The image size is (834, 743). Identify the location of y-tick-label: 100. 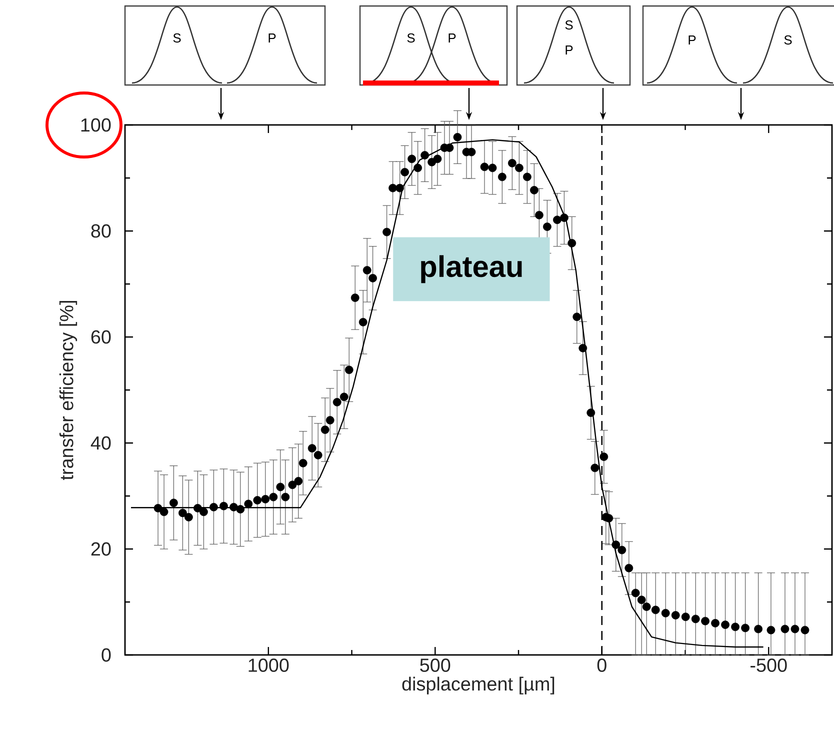
(96, 125).